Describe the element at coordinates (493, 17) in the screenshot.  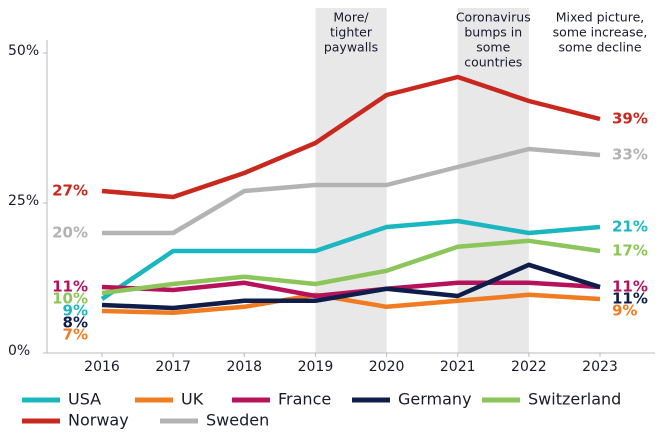
I see `band-annotation: Coronavirus` at that location.